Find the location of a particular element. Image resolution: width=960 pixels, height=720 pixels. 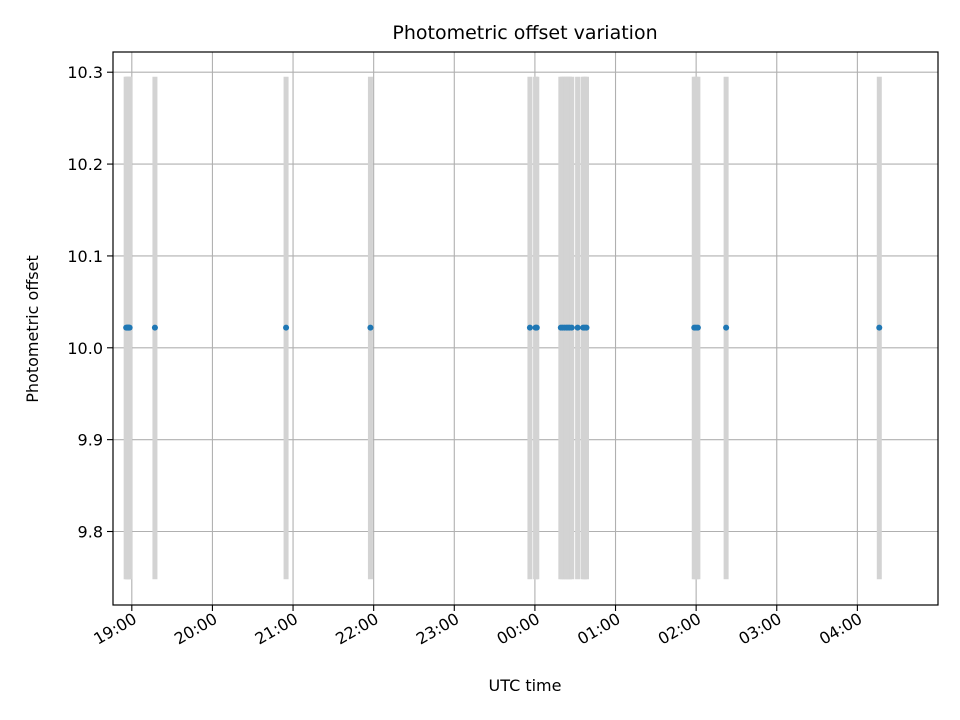

x-axis-label: UTC time is located at coordinates (525, 685).